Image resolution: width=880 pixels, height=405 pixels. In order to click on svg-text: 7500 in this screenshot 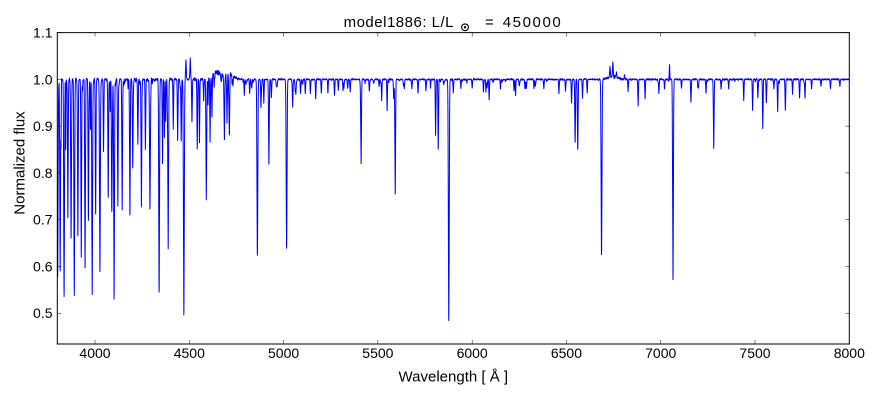, I will do `click(754, 353)`.